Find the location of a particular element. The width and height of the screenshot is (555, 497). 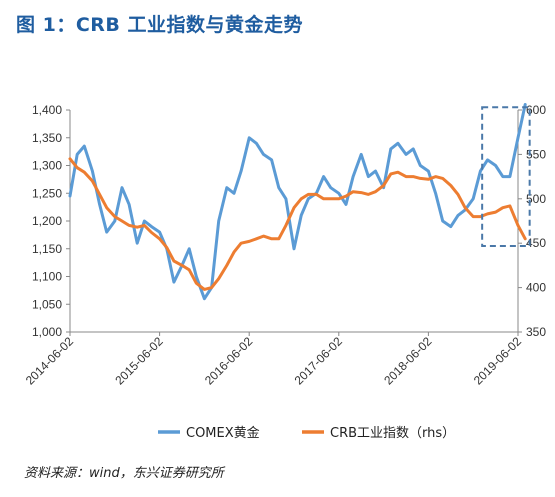

left-tick-label: 1,150 is located at coordinates (47, 249).